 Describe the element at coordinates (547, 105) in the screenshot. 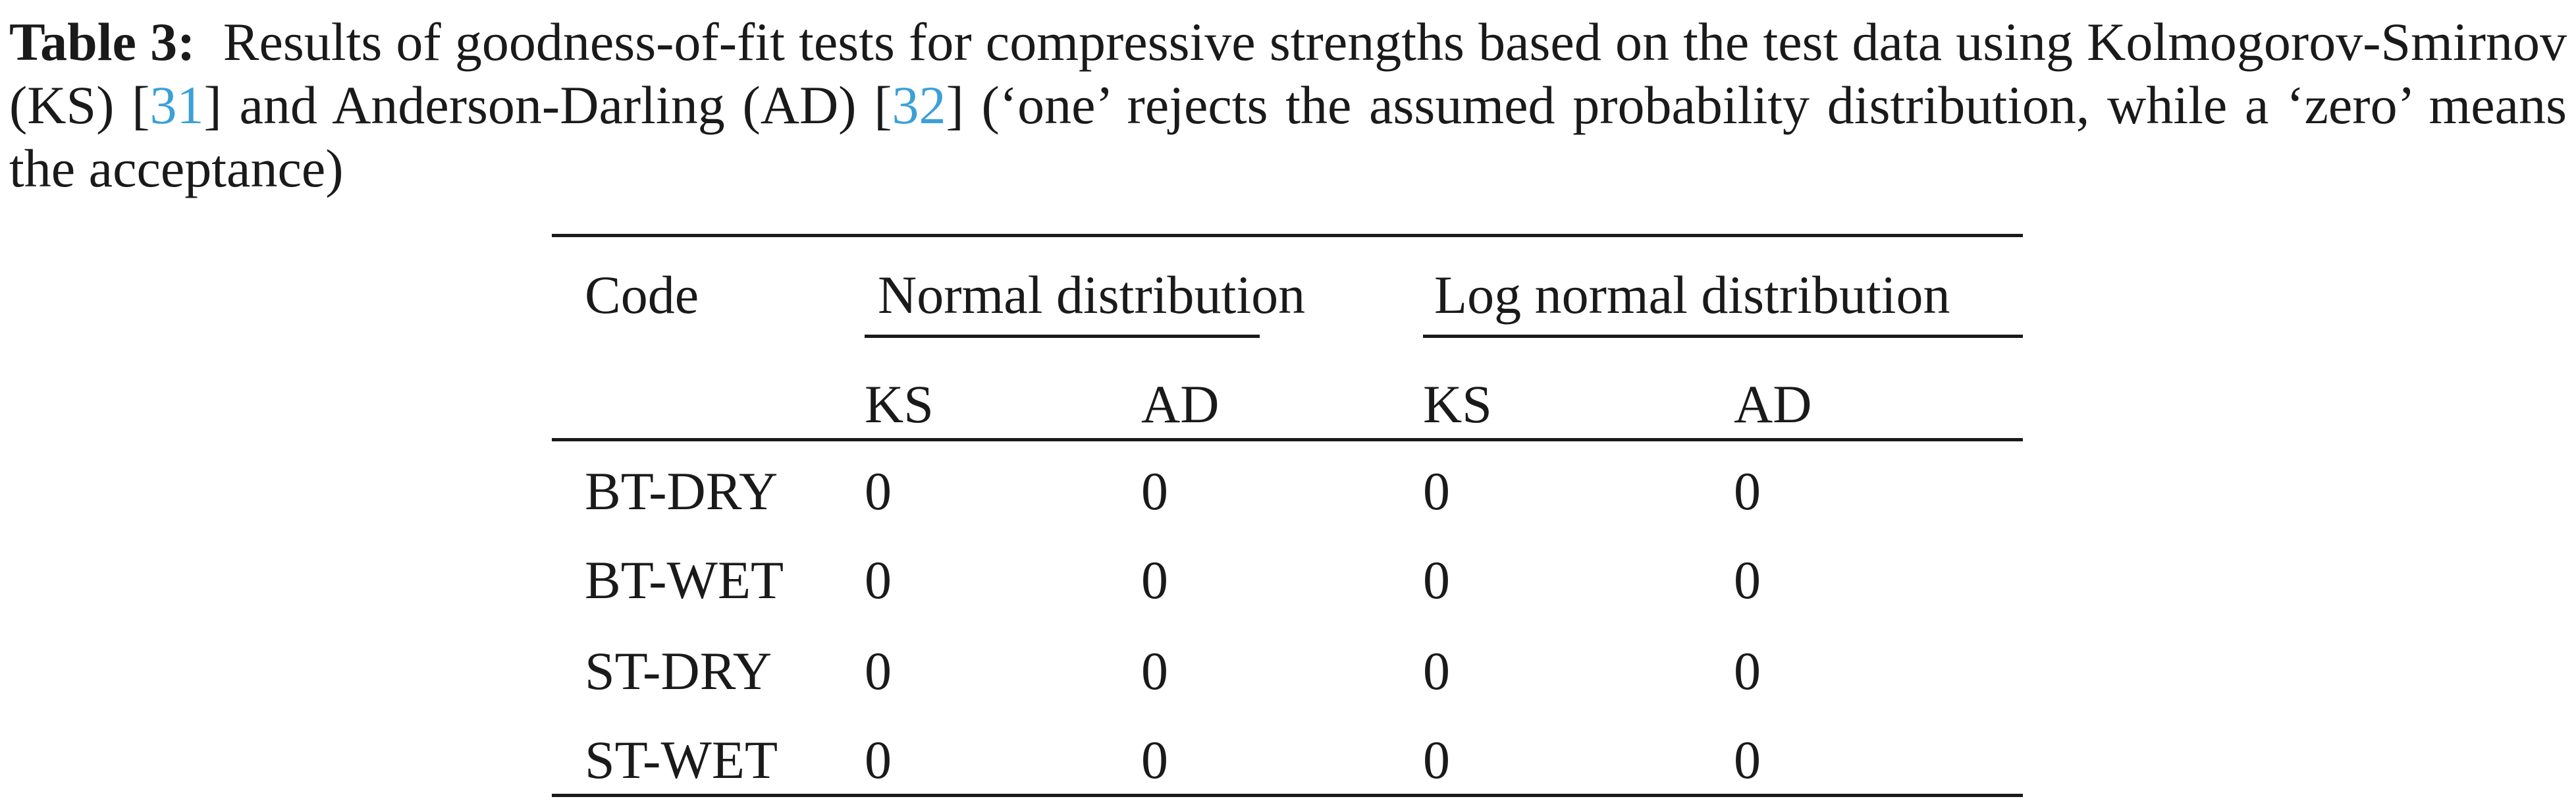

I see `caption-text-part: ] and Anderson-Darling (AD) [` at that location.